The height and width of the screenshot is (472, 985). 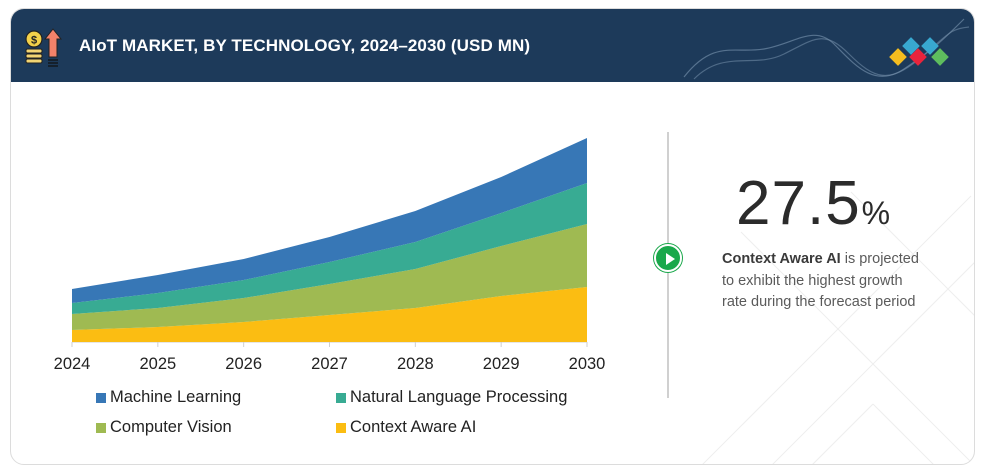 What do you see at coordinates (826, 49) in the screenshot?
I see `header-wave-decoration` at bounding box center [826, 49].